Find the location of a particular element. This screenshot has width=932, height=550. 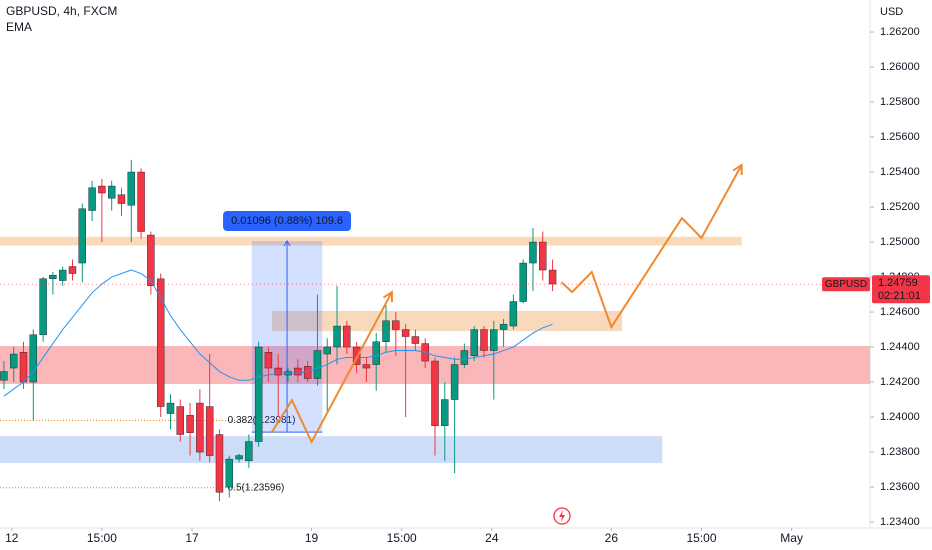

symbol-tag is located at coordinates (846, 284).